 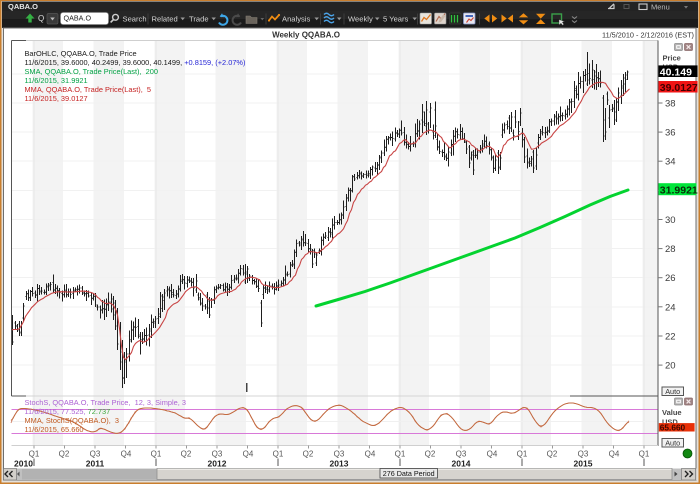 I want to click on svg-text: 11/5/2010 - 2/12/2016 (EST), so click(x=648, y=35).